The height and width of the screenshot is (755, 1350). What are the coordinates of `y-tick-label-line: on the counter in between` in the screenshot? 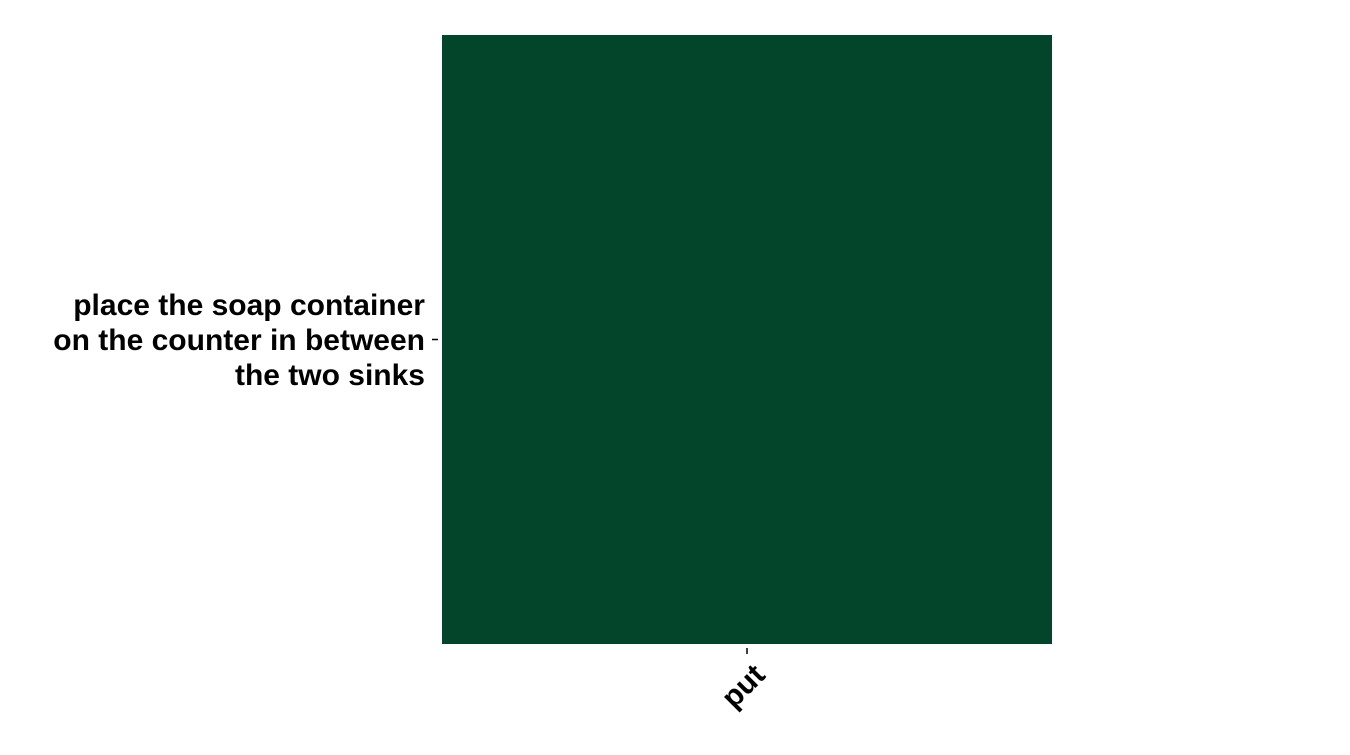 It's located at (239, 340).